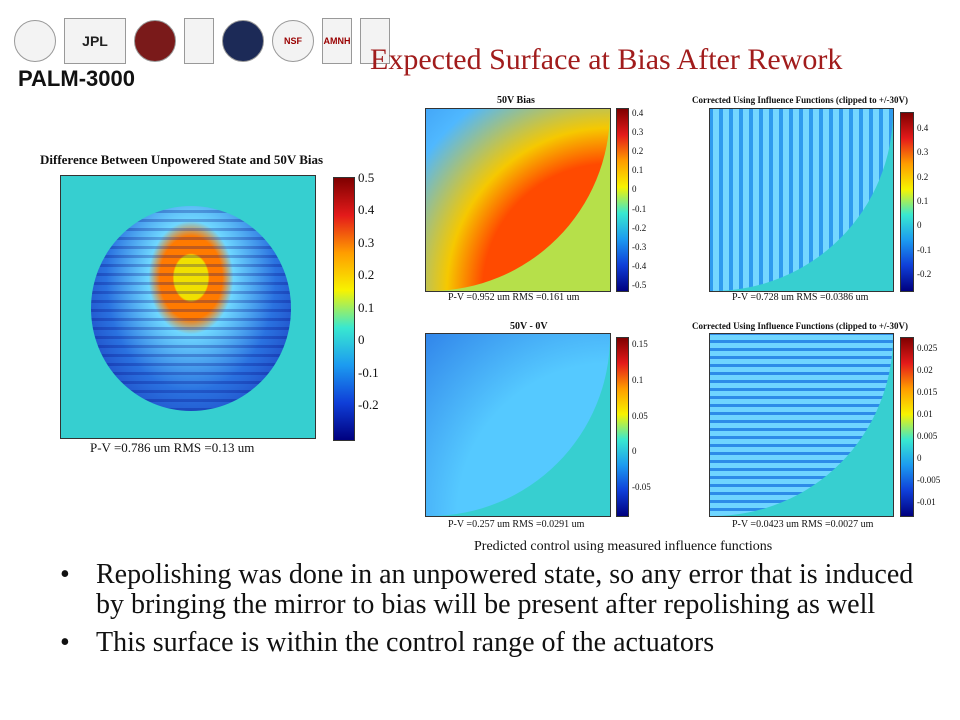 The height and width of the screenshot is (720, 960). Describe the element at coordinates (95, 41) in the screenshot. I see `jpl-logo: JPL` at that location.